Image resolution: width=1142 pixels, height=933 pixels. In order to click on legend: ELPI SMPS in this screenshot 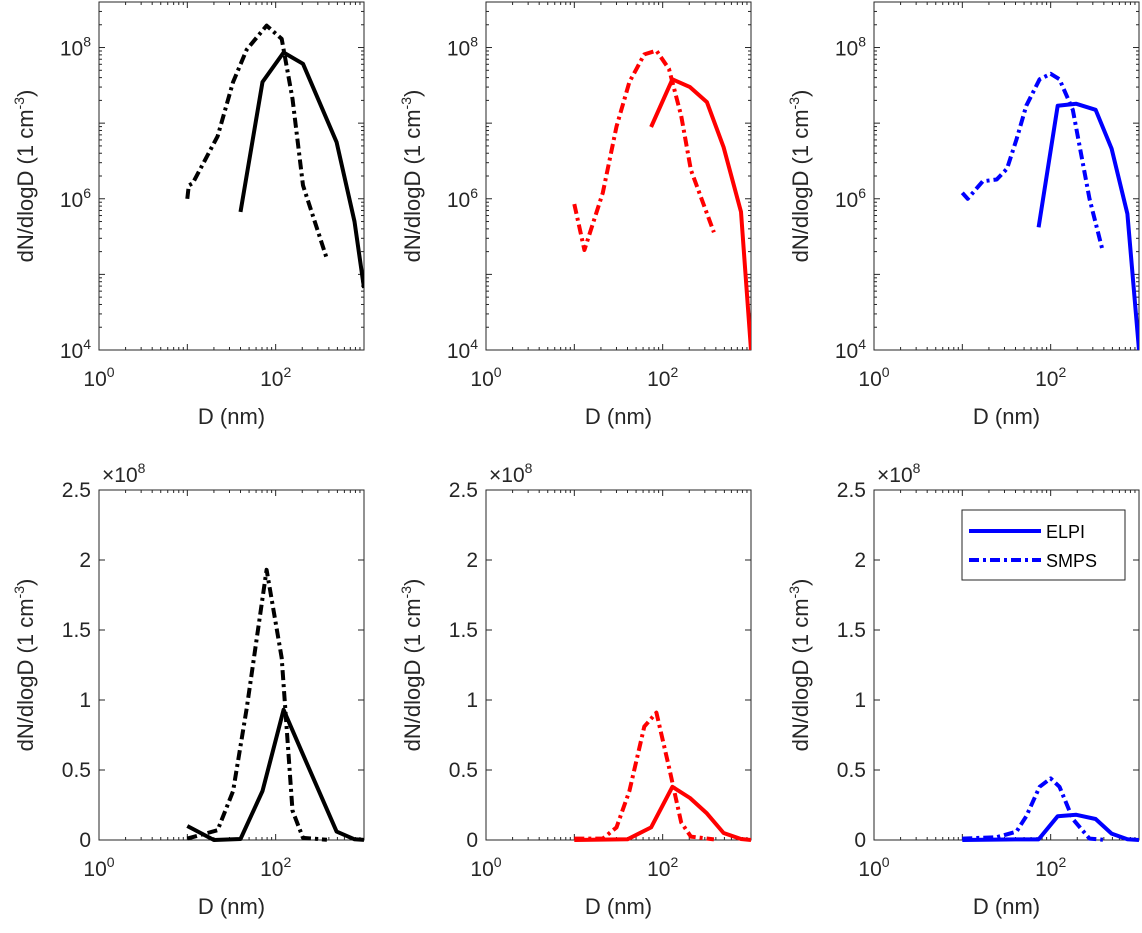, I will do `click(1043, 545)`.